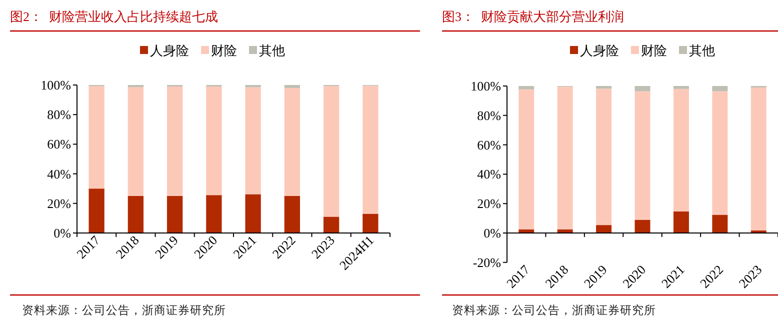 The image size is (778, 323). Describe the element at coordinates (487, 262) in the screenshot. I see `y-tick-label: -20%` at that location.